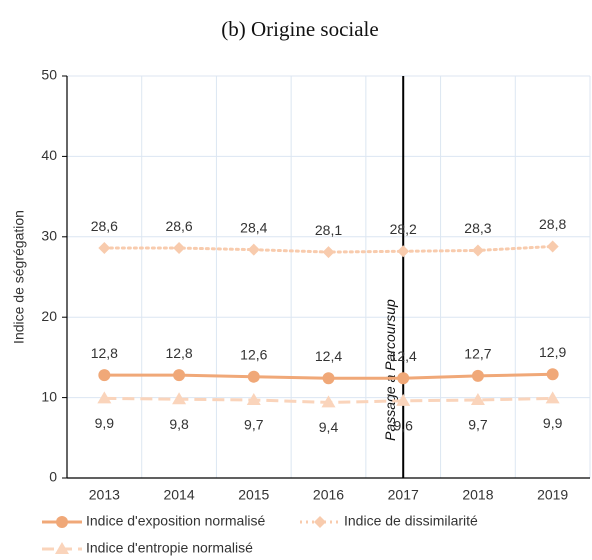  I want to click on x-tick-label: 2018, so click(477, 495).